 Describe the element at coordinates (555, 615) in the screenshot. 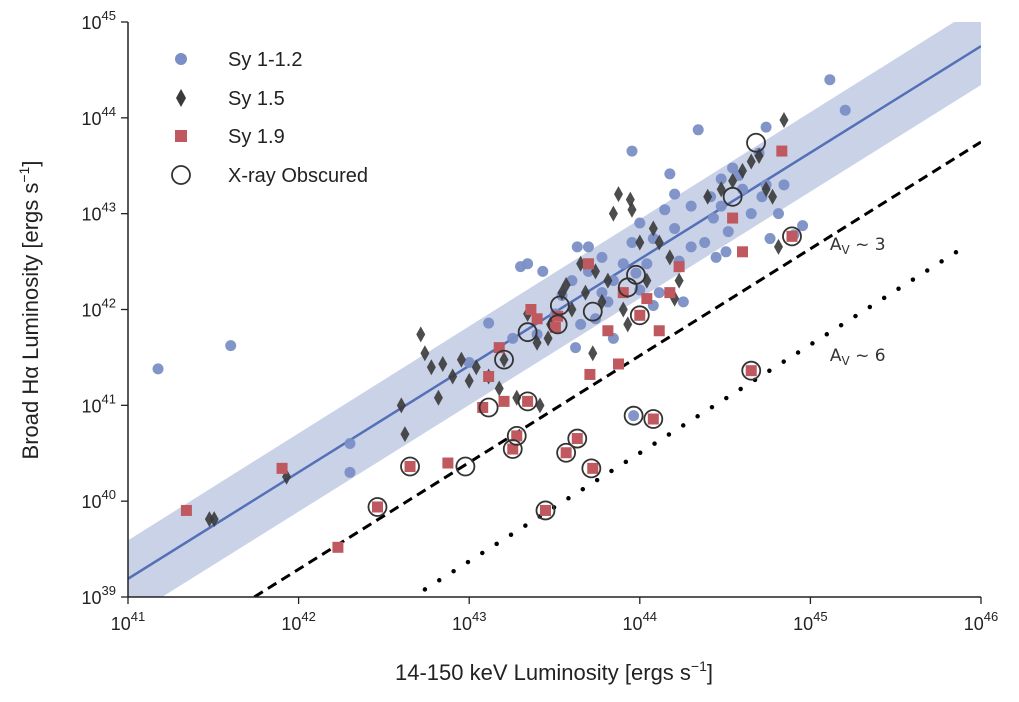

I see `x-axis-ticks: 1041 1042 1043 1044 1045 1046` at that location.